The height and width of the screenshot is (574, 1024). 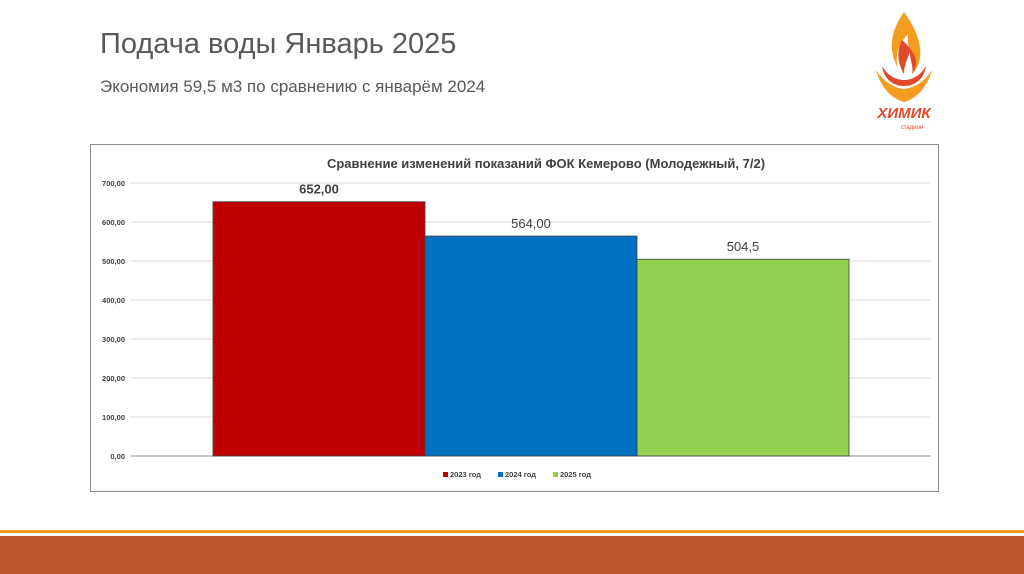 I want to click on slide-title: Подача воды Январь 2025, so click(x=278, y=44).